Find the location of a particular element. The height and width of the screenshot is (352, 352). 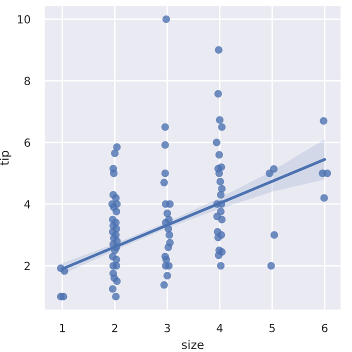

x-tick-label: 4 is located at coordinates (219, 328).